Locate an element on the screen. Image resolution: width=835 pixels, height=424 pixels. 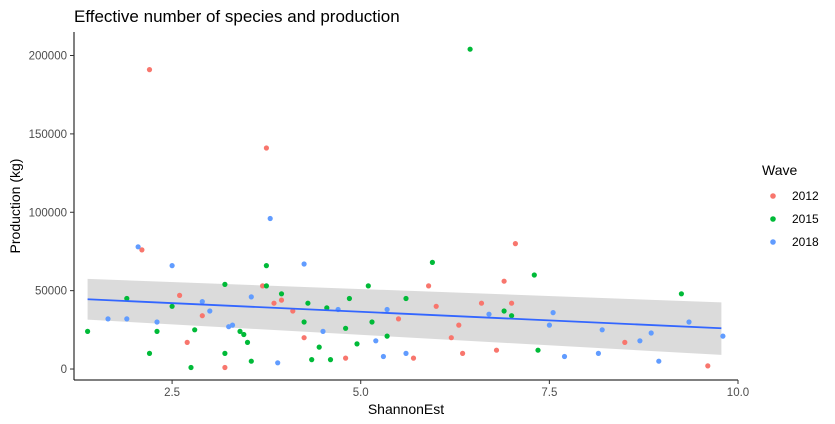
legend-key-2018 is located at coordinates (773, 242).